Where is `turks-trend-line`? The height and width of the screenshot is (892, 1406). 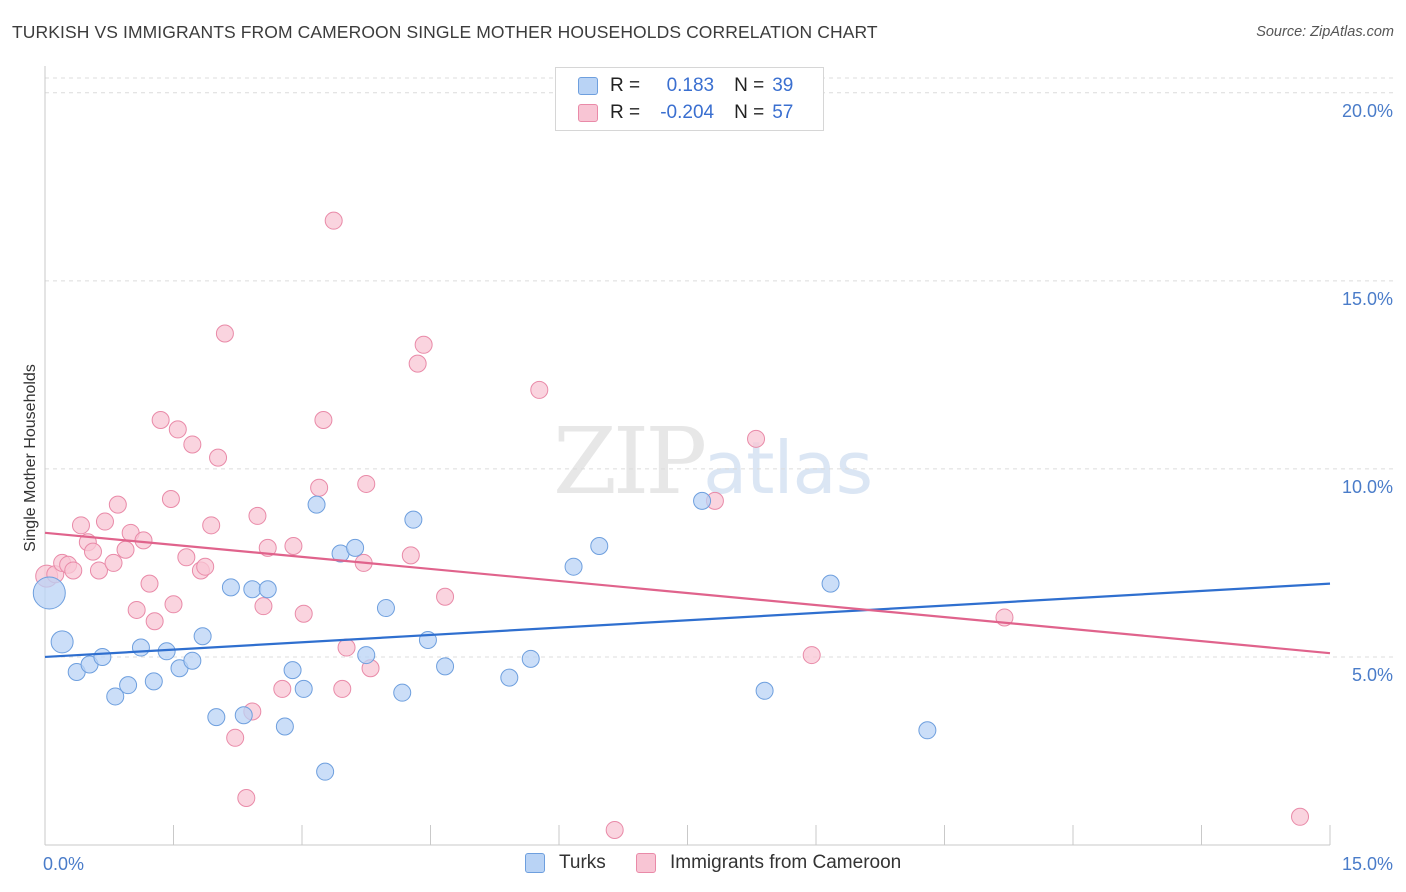
turks-trend-line is located at coordinates (687, 620).